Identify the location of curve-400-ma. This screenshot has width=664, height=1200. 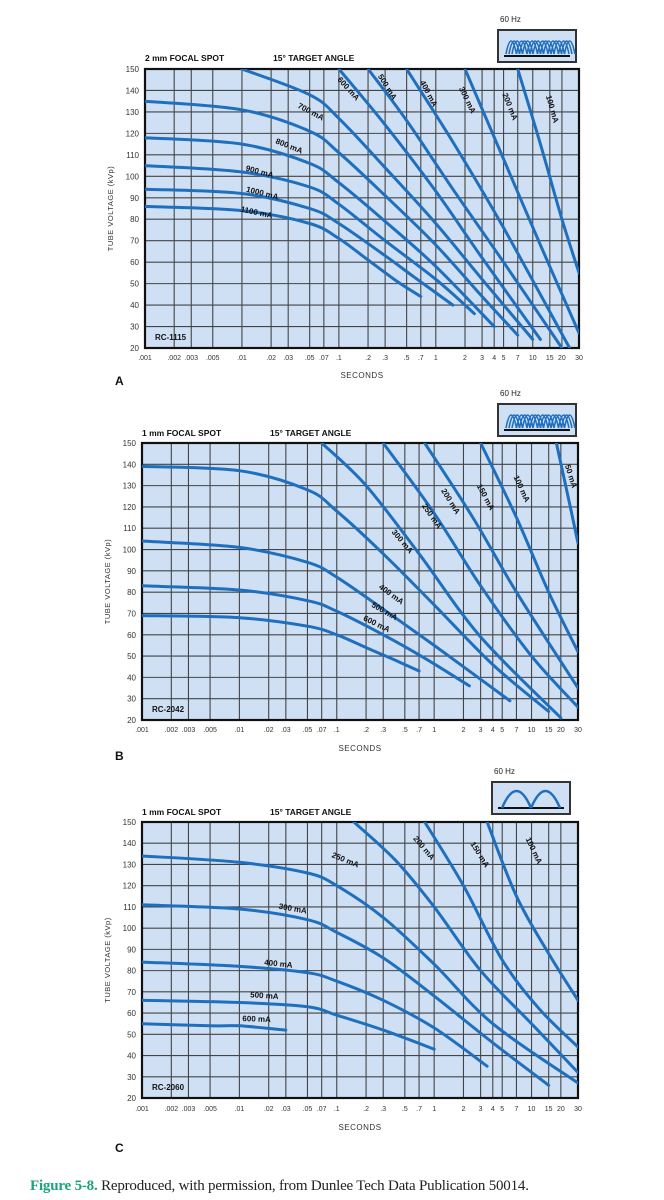
(327, 621).